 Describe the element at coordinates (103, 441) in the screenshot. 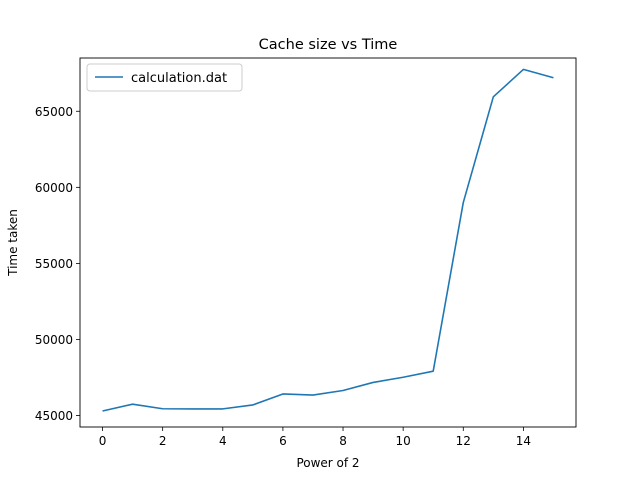

I see `x-tick-label: 0` at that location.